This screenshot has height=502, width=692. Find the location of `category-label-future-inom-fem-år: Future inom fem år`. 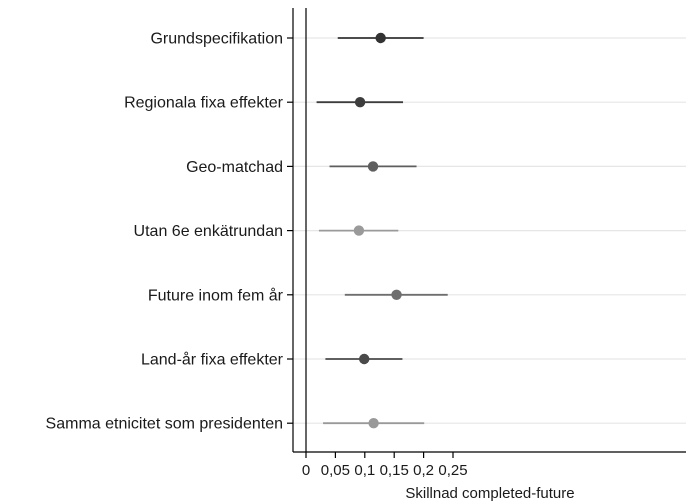

category-label-future-inom-fem-år: Future inom fem år is located at coordinates (216, 295).